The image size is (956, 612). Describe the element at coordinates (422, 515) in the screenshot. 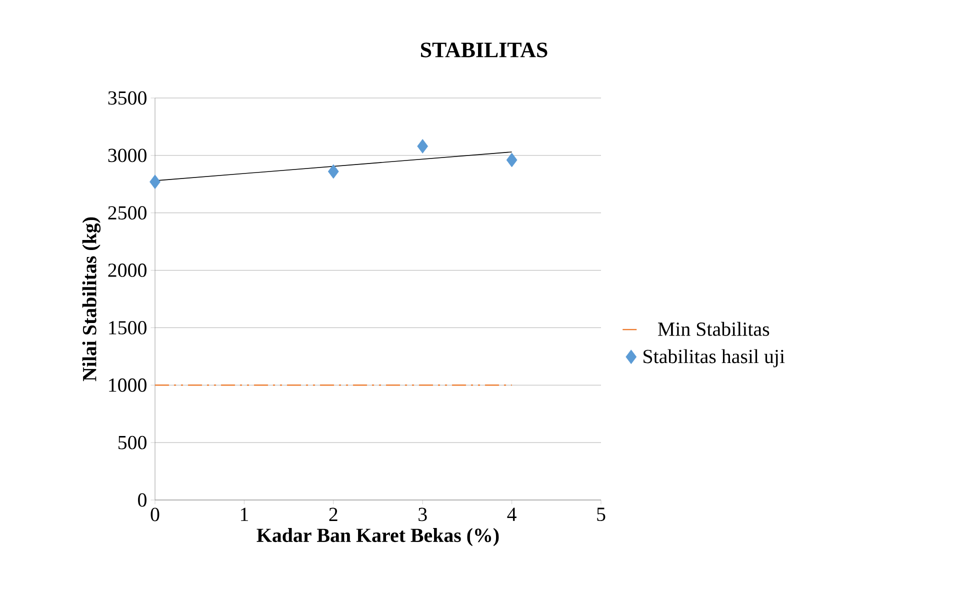

I see `x-tick-label: 3` at that location.